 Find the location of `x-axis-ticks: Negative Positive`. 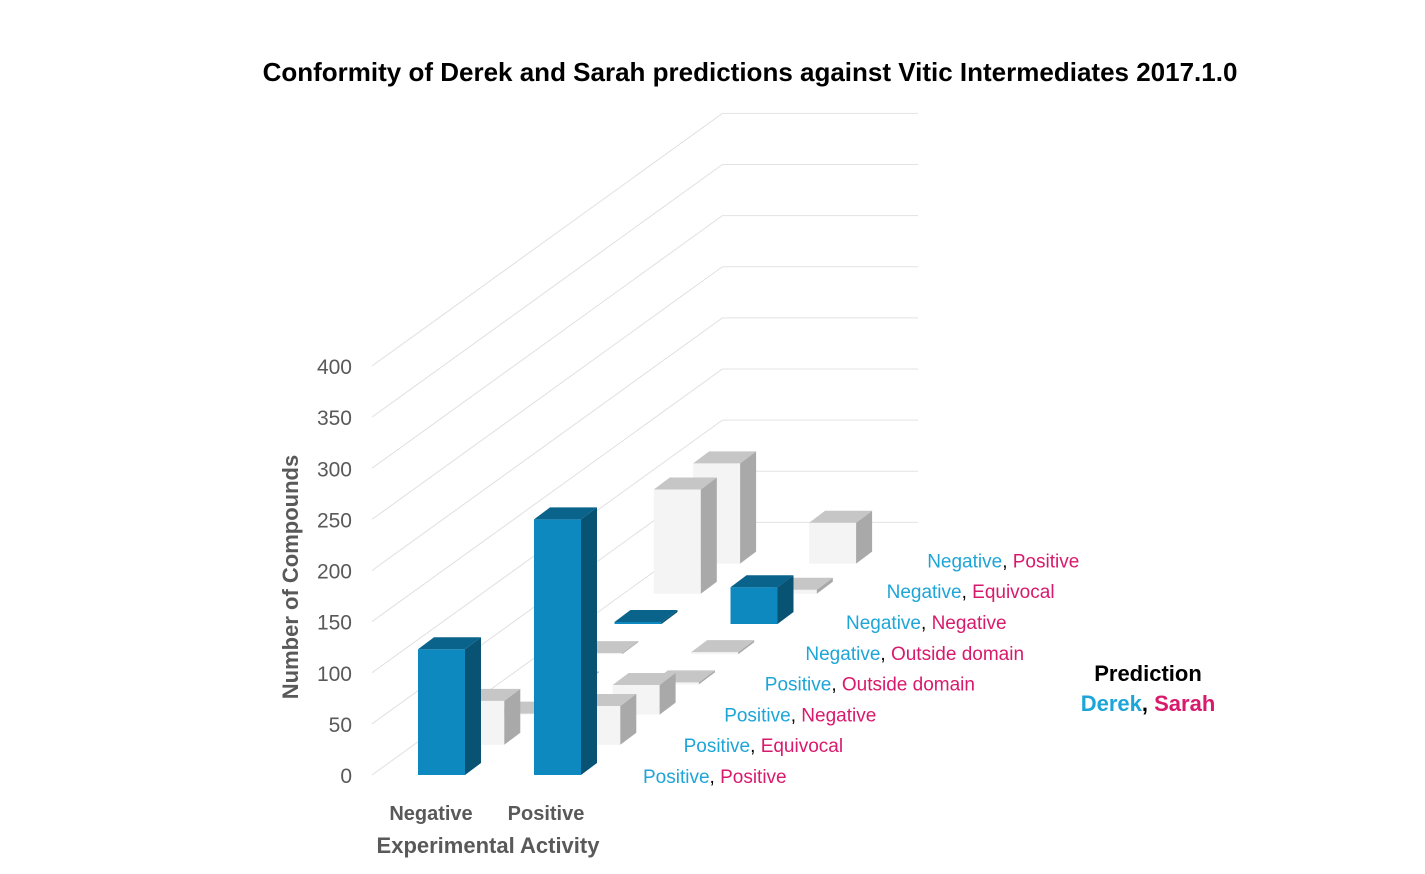

x-axis-ticks: Negative Positive is located at coordinates (486, 814).